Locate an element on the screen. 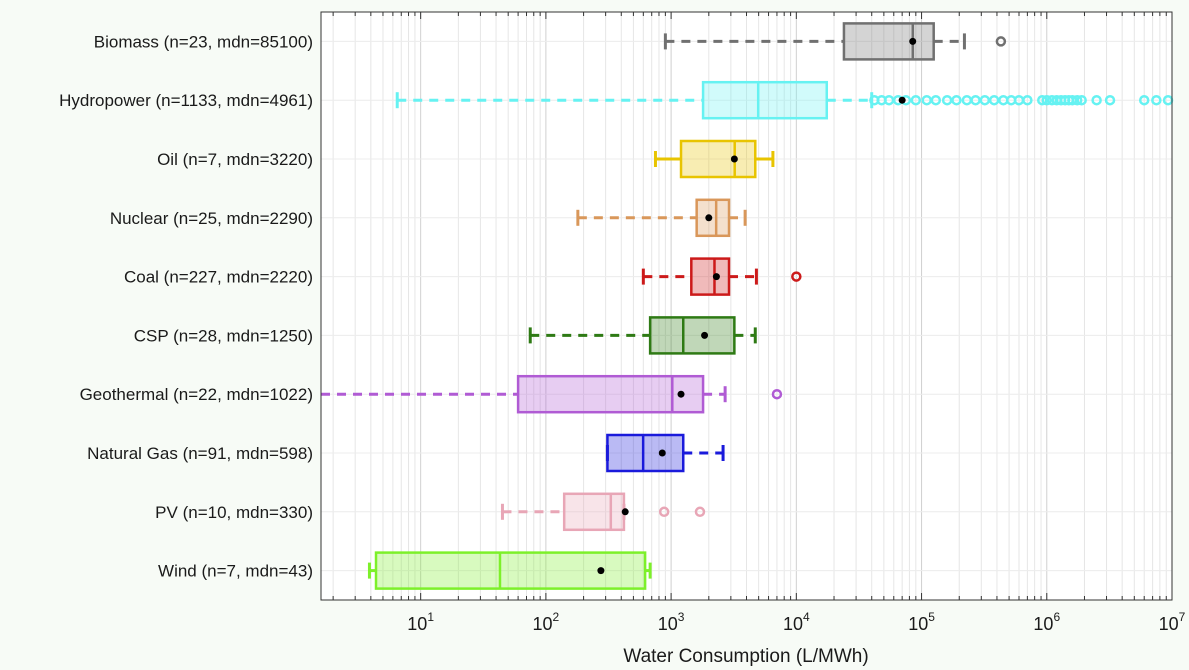 The width and height of the screenshot is (1189, 670). x-tick-label: 10⁶ is located at coordinates (1046, 622).